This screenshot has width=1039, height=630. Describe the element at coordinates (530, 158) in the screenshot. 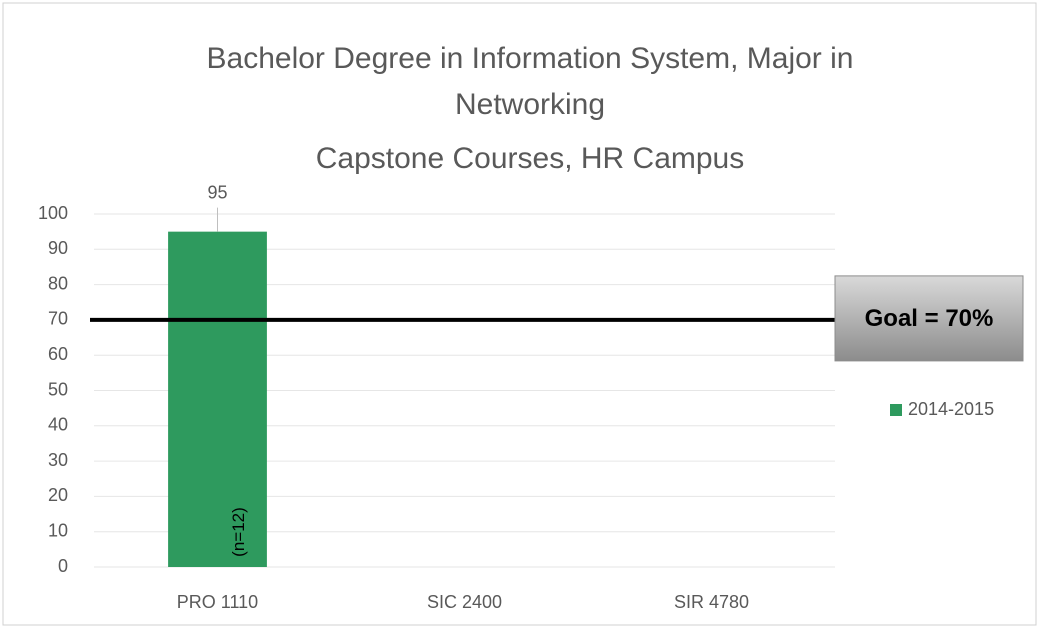

I see `chart-title: Capstone Courses, HR Campus` at that location.